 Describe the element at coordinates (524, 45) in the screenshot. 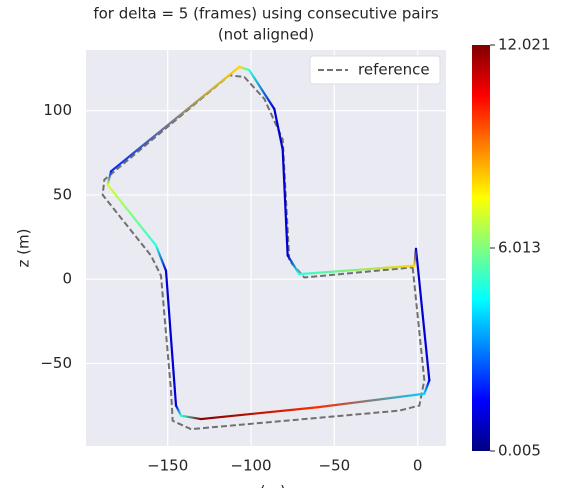

I see `colorbar-tick-label: 12.021` at that location.